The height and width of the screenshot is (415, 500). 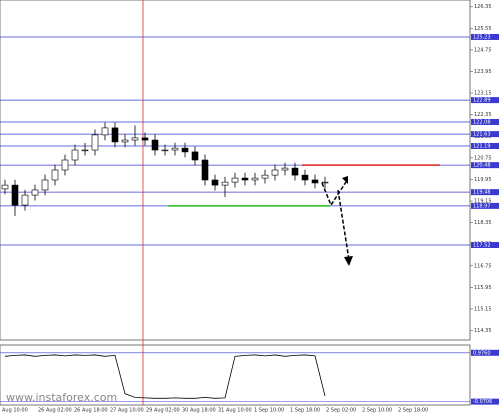 I want to click on x-tick-label: 2 Sep 10:00, so click(x=377, y=411).